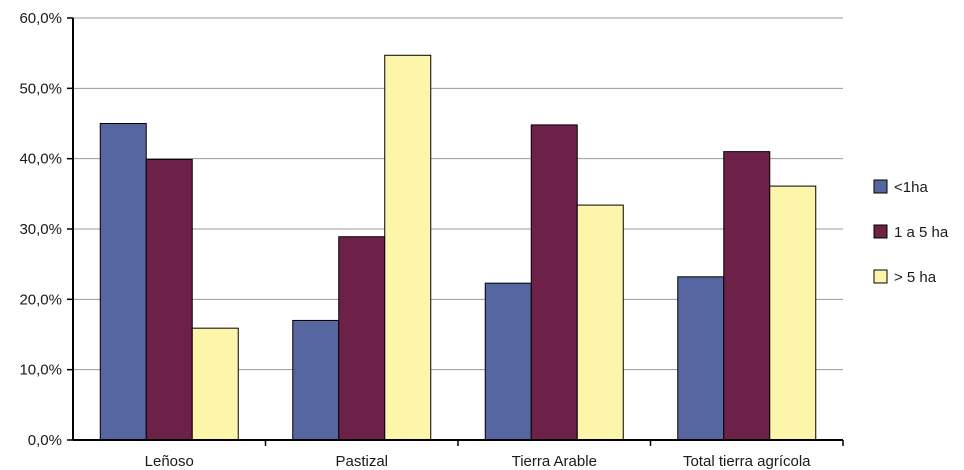 The image size is (964, 470). Describe the element at coordinates (554, 461) in the screenshot. I see `category-label: Tierra Arable` at that location.